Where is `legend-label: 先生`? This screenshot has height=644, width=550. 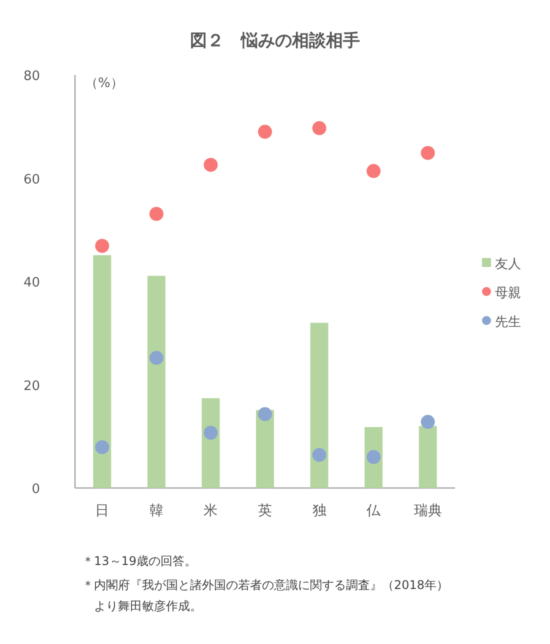
legend-label: 先生 is located at coordinates (508, 322).